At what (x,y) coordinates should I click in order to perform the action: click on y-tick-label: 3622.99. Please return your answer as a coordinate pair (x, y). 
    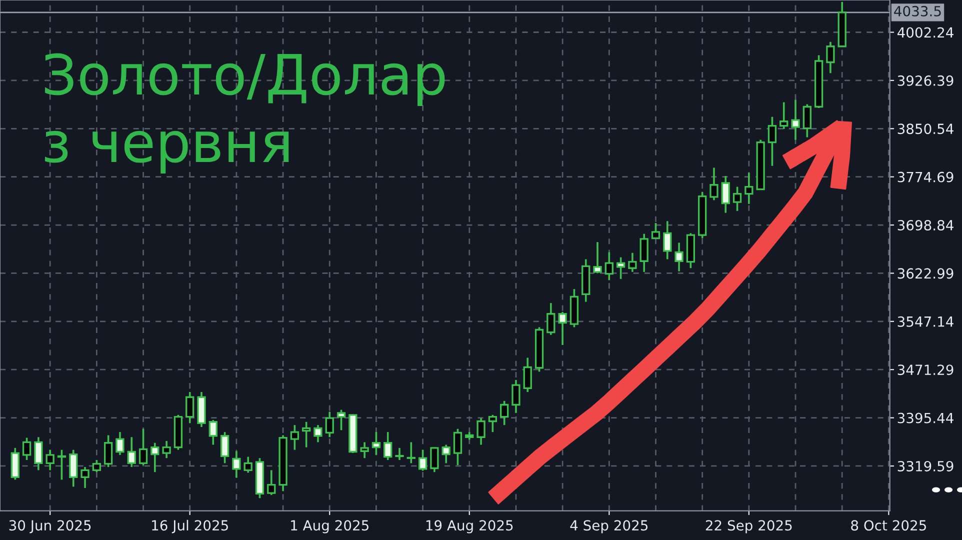
    Looking at the image, I should click on (926, 273).